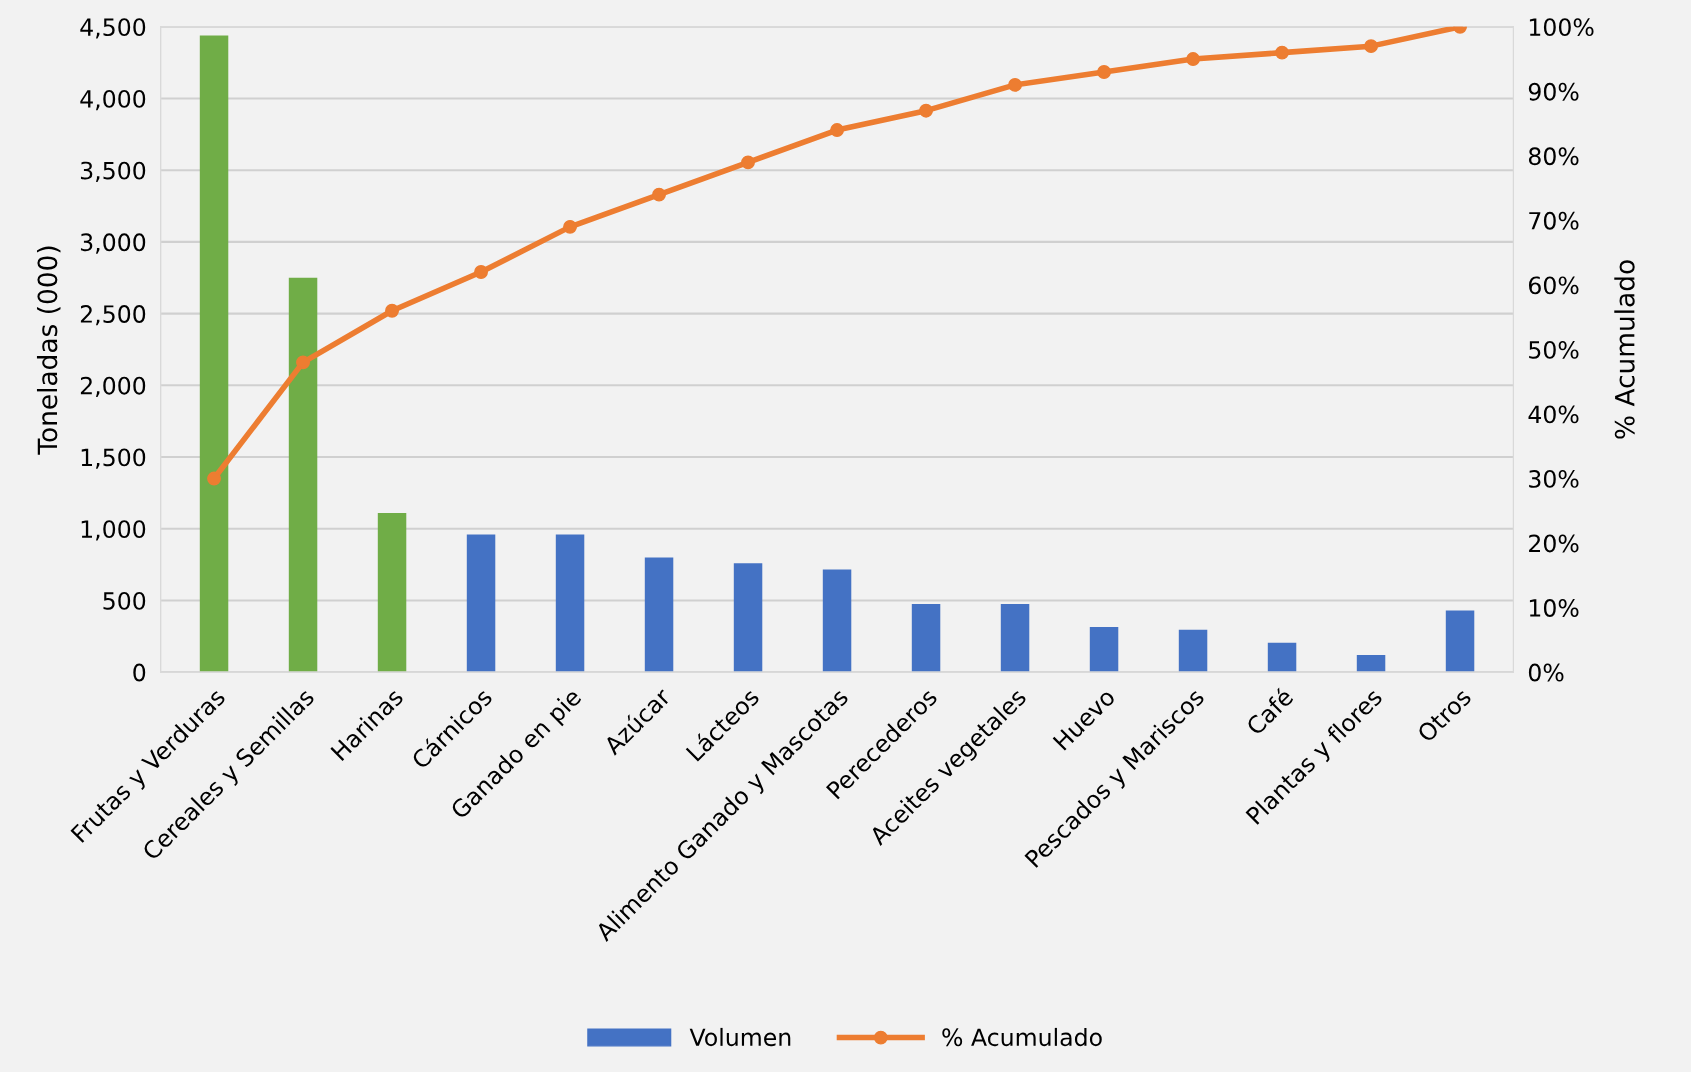 Image resolution: width=1691 pixels, height=1072 pixels. I want to click on y2-tick-label: 20%, so click(1554, 543).